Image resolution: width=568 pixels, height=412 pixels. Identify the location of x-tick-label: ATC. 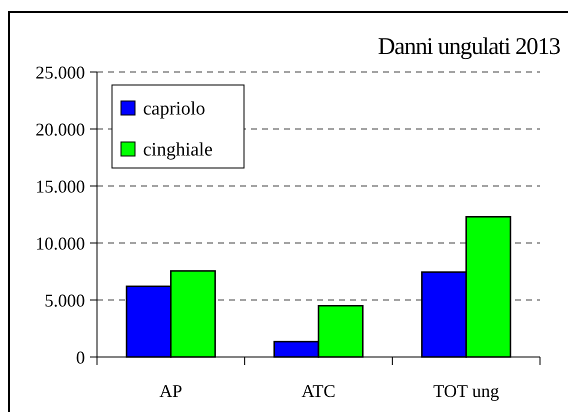
(318, 391).